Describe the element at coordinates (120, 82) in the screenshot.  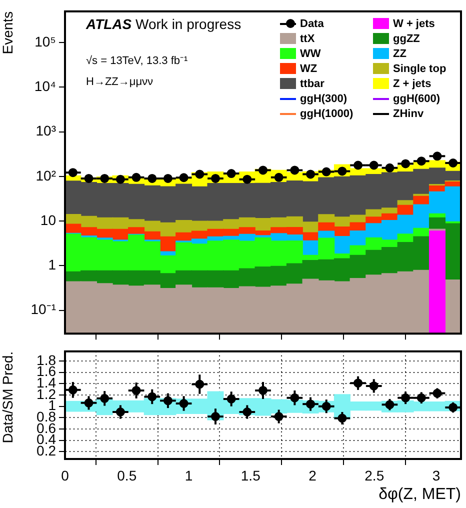
I see `annotation: H→ZZ→μμνν` at that location.